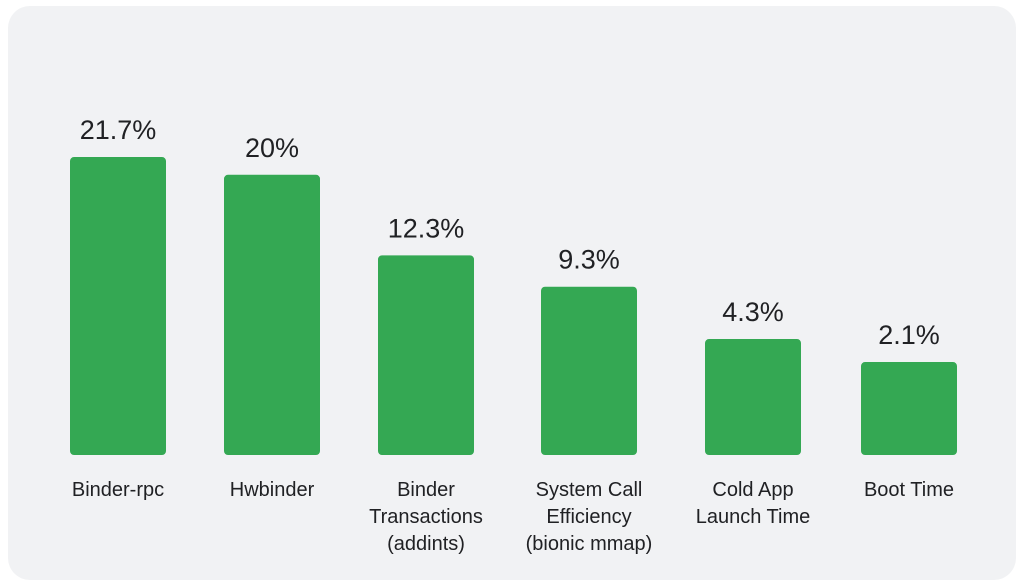  What do you see at coordinates (589, 490) in the screenshot?
I see `category-label: System Call` at bounding box center [589, 490].